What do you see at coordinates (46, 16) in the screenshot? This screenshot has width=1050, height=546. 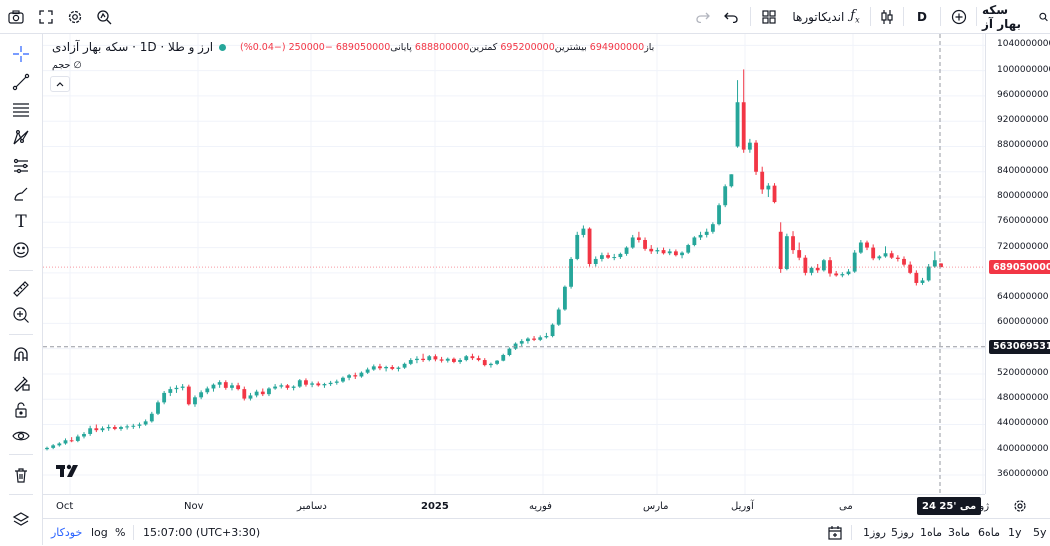 I see `fullscreen-icon` at bounding box center [46, 16].